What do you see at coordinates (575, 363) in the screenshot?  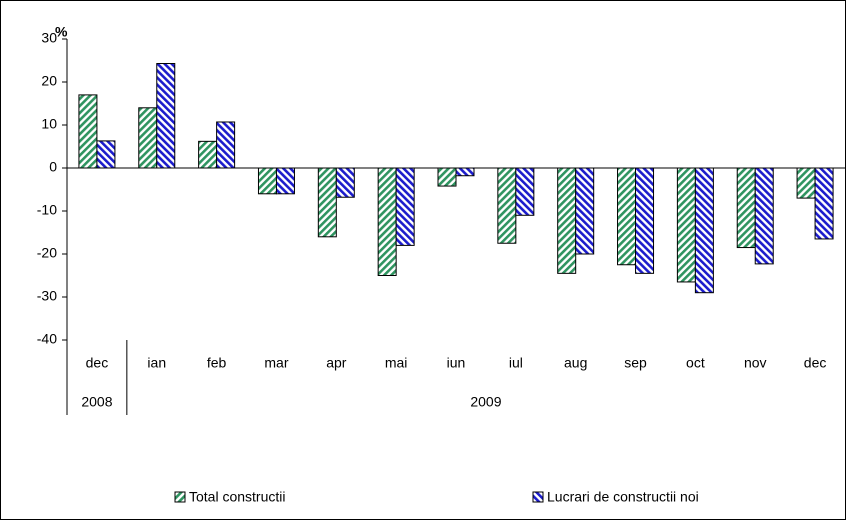 I see `x-tick-label: aug` at bounding box center [575, 363].